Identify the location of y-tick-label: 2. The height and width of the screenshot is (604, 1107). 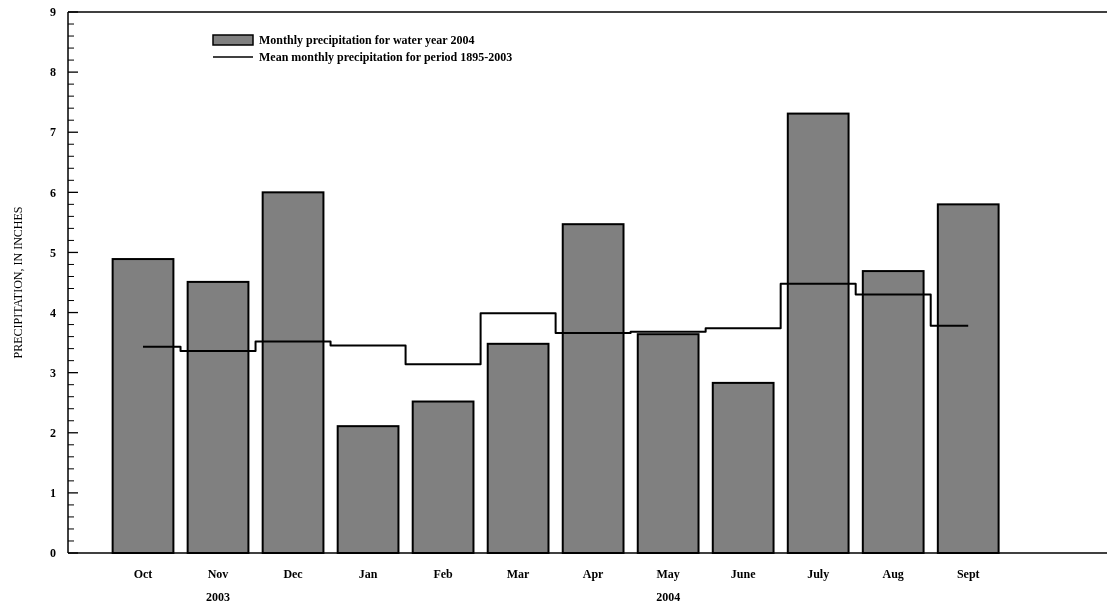
(53, 432).